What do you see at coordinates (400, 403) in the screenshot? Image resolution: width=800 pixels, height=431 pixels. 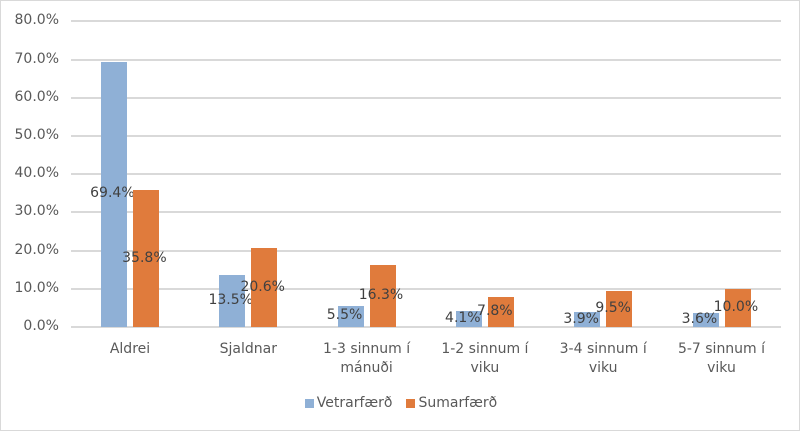 I see `legend: Vetrarfærð Sumarfærð` at bounding box center [400, 403].